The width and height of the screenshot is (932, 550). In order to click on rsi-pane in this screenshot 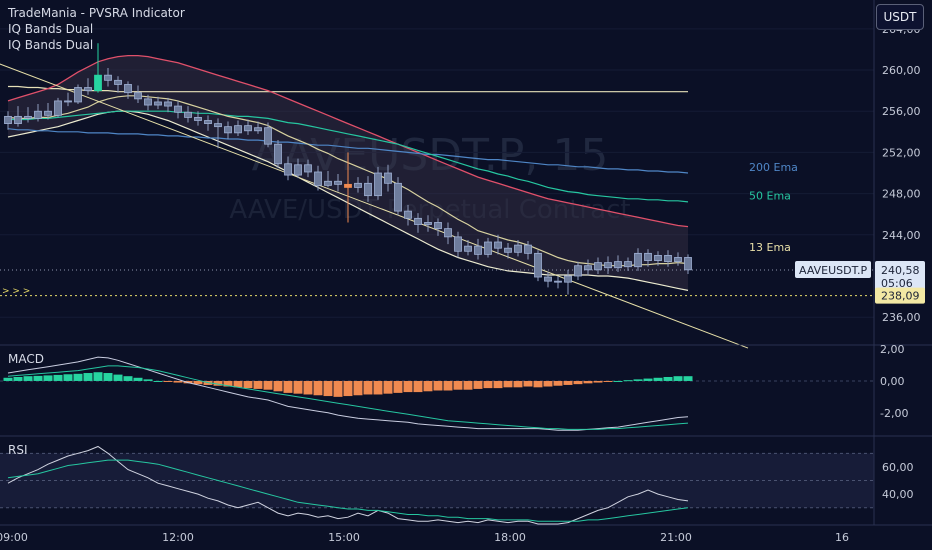, I will do `click(437, 485)`.